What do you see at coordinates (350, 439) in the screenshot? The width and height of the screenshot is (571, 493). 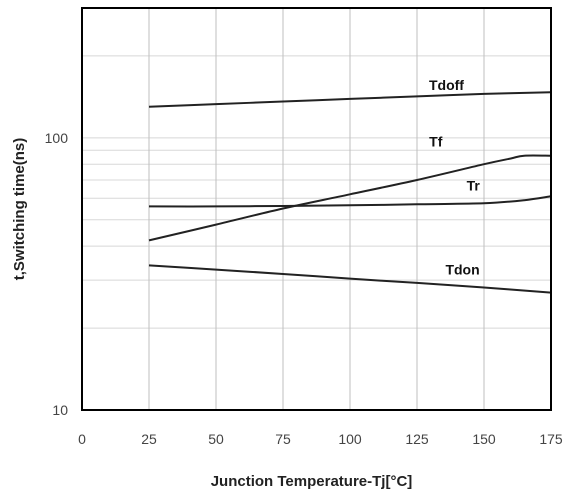 I see `x-tick-label: 100` at bounding box center [350, 439].